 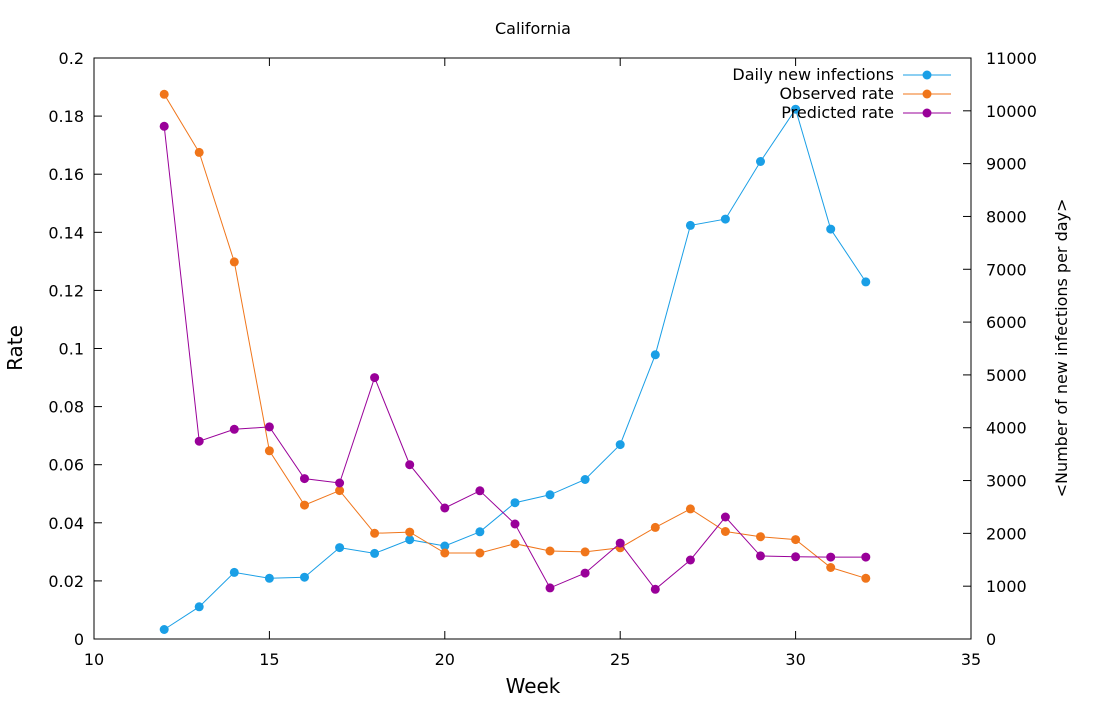 What do you see at coordinates (66, 232) in the screenshot?
I see `y-tick-label: 0.14` at bounding box center [66, 232].